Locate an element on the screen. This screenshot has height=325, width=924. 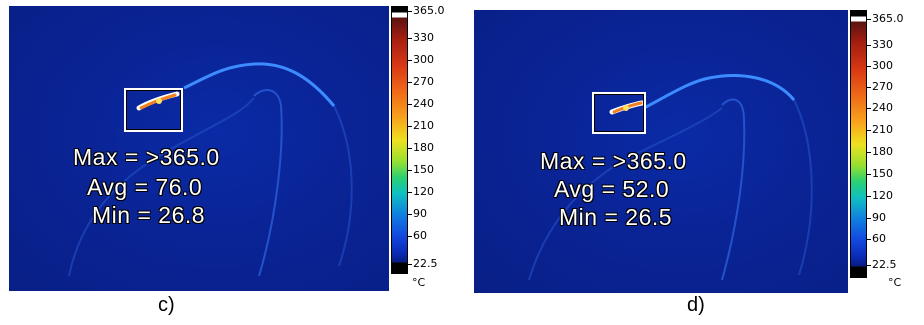
stat-min: Min = 26.5 is located at coordinates (616, 217).